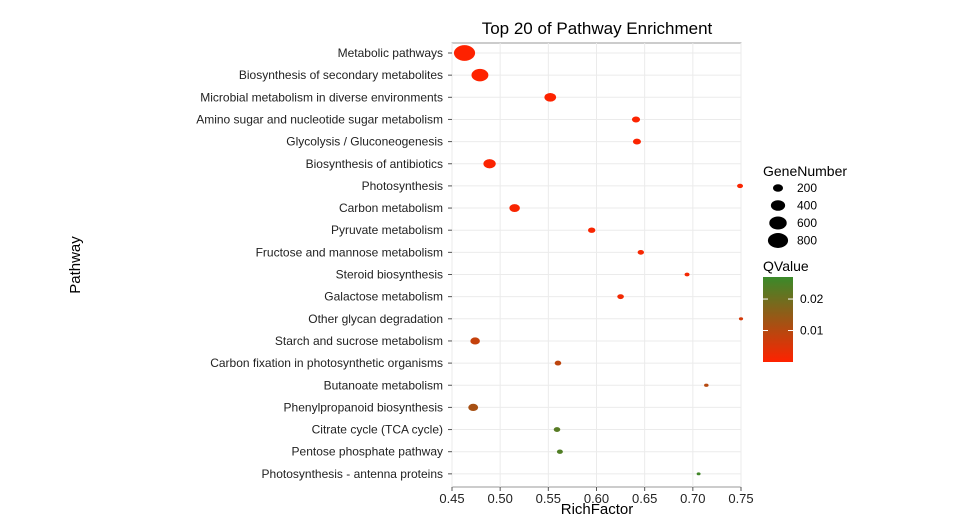  What do you see at coordinates (786, 266) in the screenshot?
I see `qvalue-legend-title: QValue` at bounding box center [786, 266].